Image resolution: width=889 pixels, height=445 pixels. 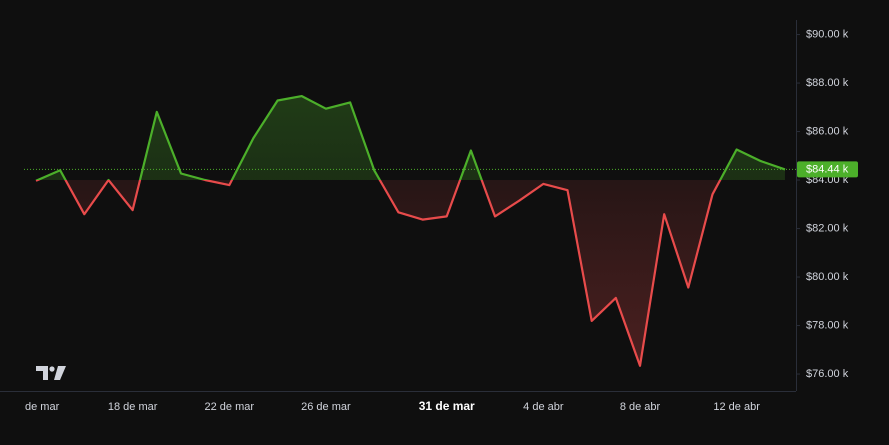 What do you see at coordinates (133, 407) in the screenshot?
I see `x-tick-label: 18 de mar` at bounding box center [133, 407].